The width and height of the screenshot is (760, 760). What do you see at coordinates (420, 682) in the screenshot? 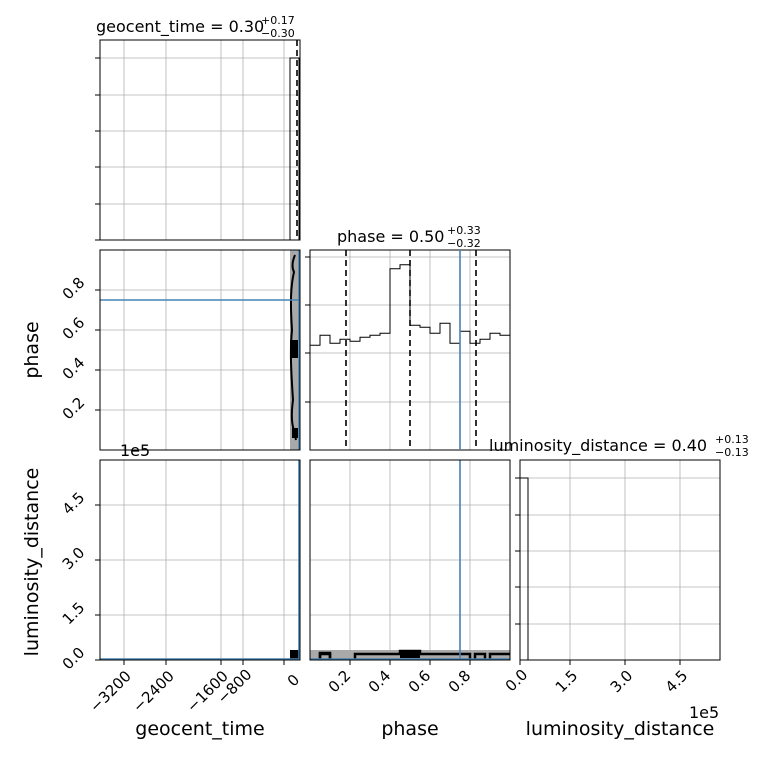
I see `x-tick-label-phase: 0.6` at bounding box center [420, 682].